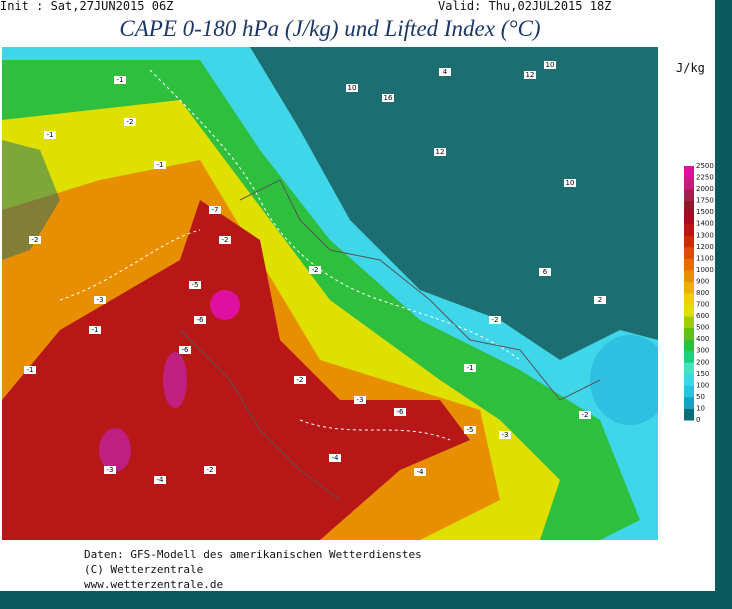  Describe the element at coordinates (524, 6) in the screenshot. I see `valid-time: Valid: Thu,02JUL2015 18Z` at that location.